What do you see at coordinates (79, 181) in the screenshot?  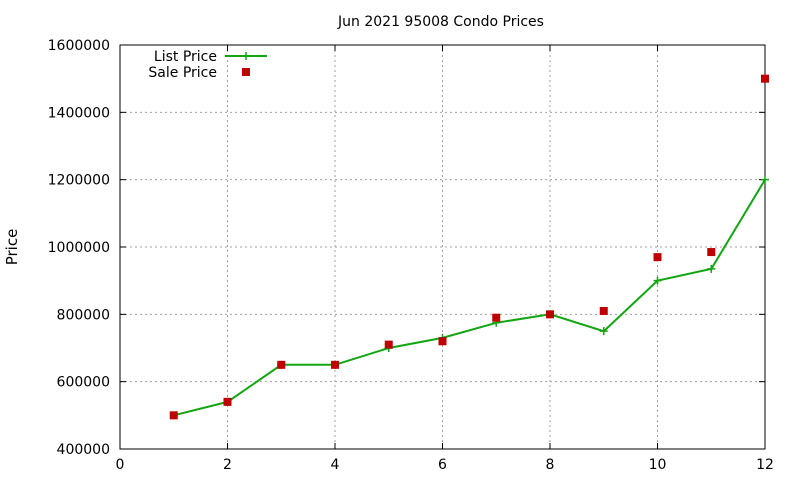 I see `y-tick-label: 1200000` at bounding box center [79, 181].